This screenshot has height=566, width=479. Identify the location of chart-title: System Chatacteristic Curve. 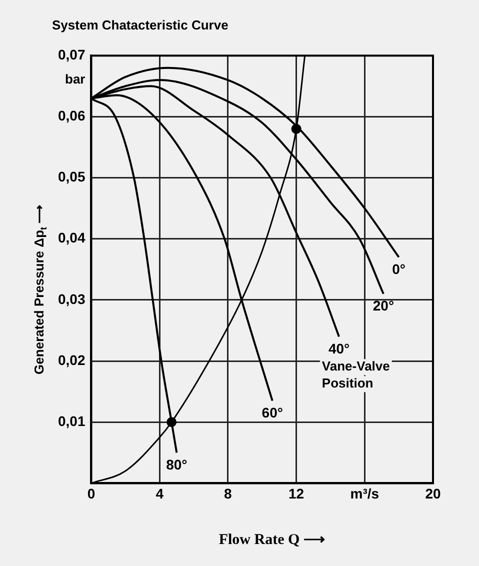
(140, 24).